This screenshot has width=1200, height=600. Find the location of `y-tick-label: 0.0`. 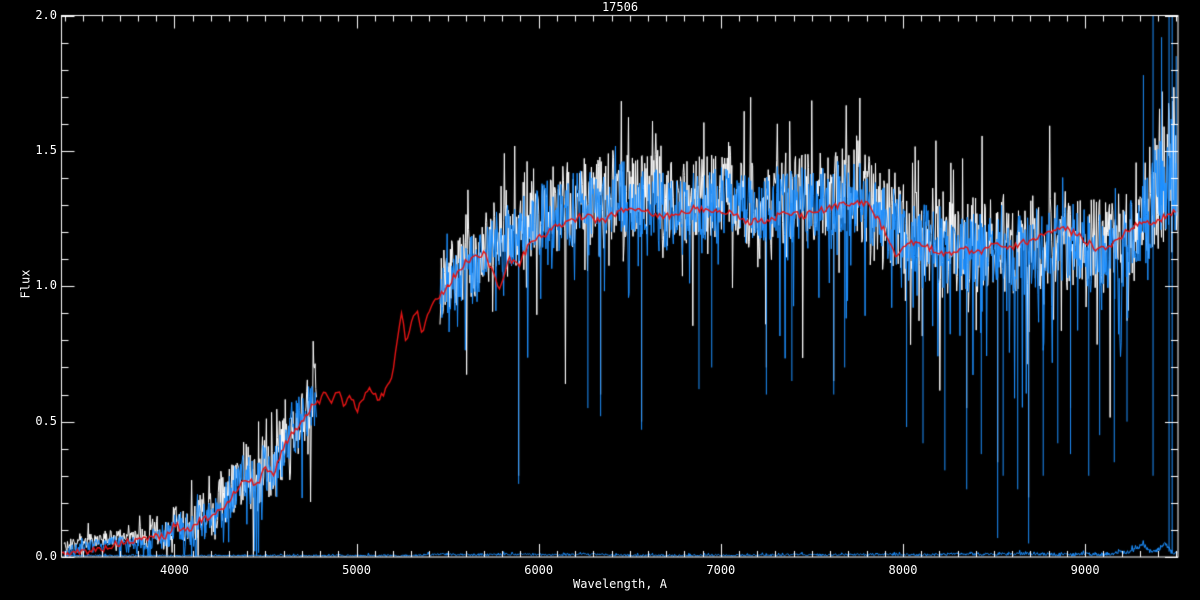

y-tick-label: 0.0 is located at coordinates (46, 556).